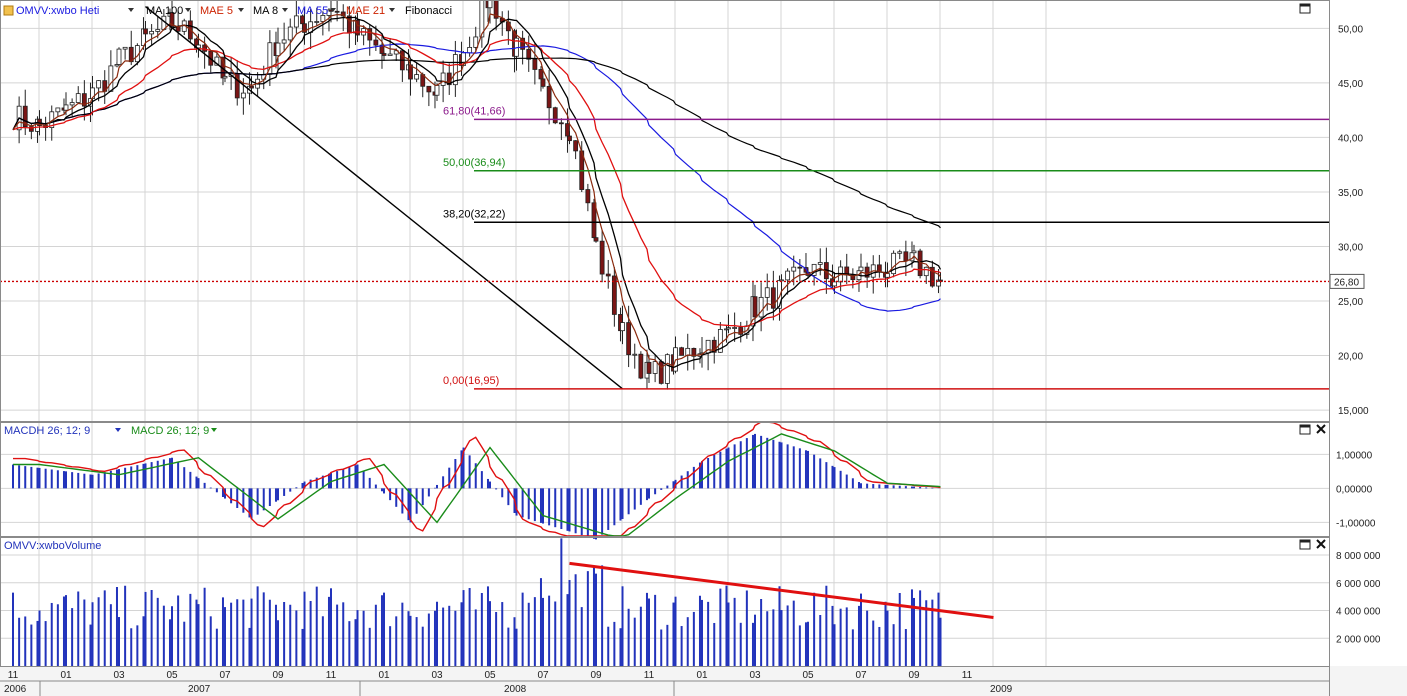  I want to click on legend-macd: MACD 26; 12; 9, so click(170, 431).